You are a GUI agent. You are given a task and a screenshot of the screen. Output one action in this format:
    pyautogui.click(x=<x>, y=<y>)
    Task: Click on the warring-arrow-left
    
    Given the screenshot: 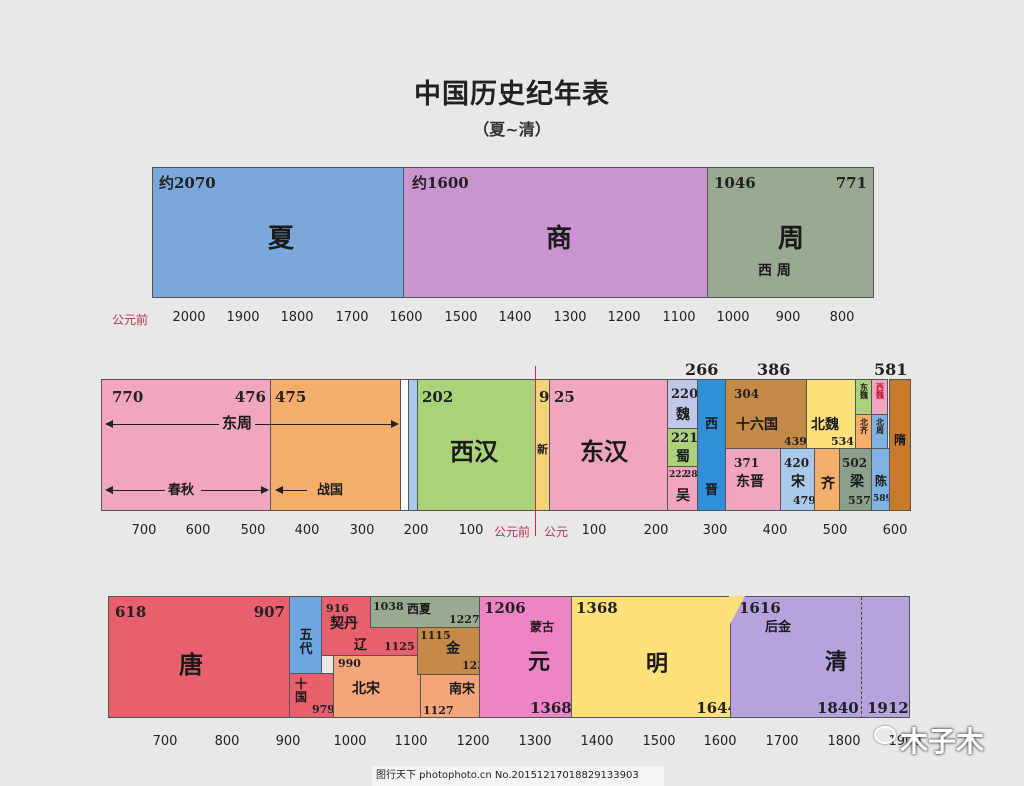 What is the action you would take?
    pyautogui.click(x=279, y=490)
    